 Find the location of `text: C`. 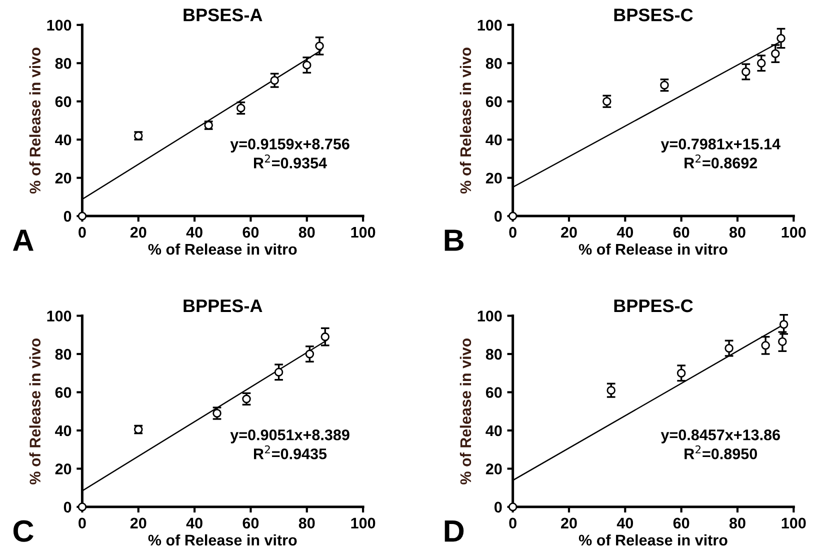

text: C is located at coordinates (23, 531).